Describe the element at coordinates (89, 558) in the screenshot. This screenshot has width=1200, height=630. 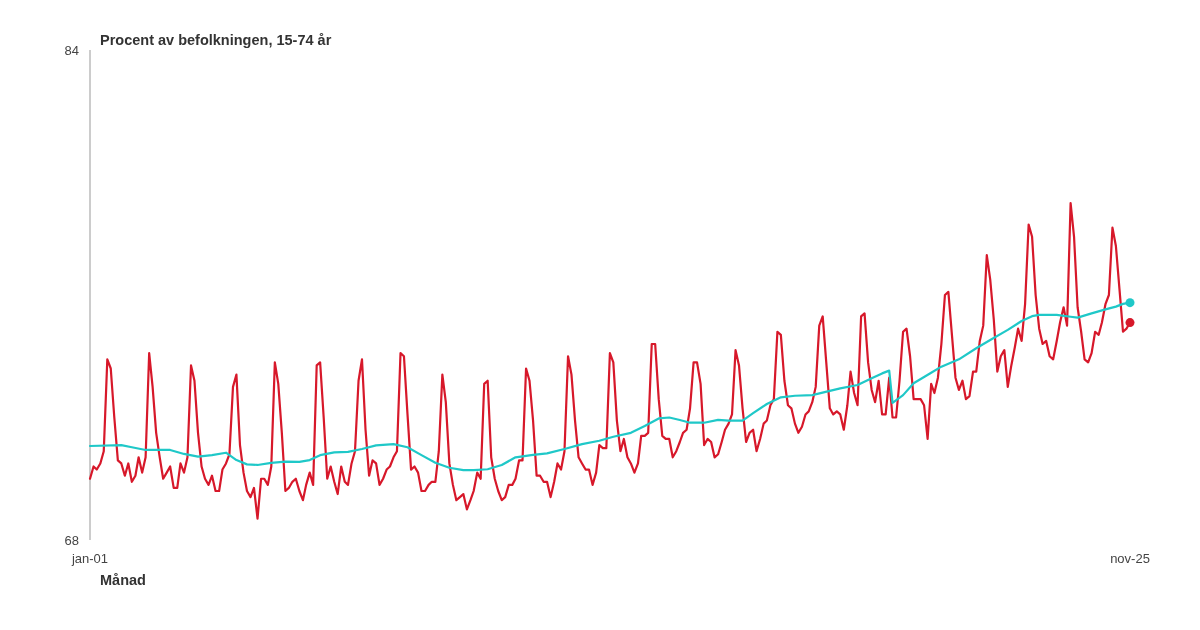
I see `x-tick-label: jan-01` at that location.